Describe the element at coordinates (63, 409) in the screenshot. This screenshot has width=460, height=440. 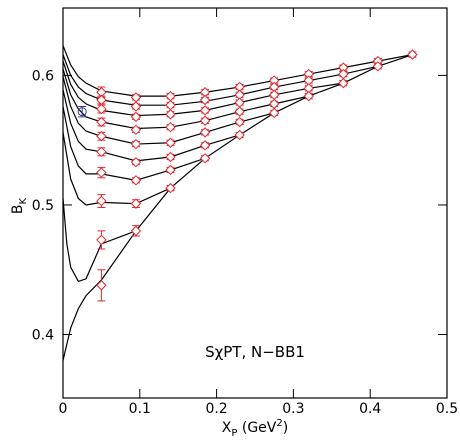
I see `x-tick-label: 0` at that location.